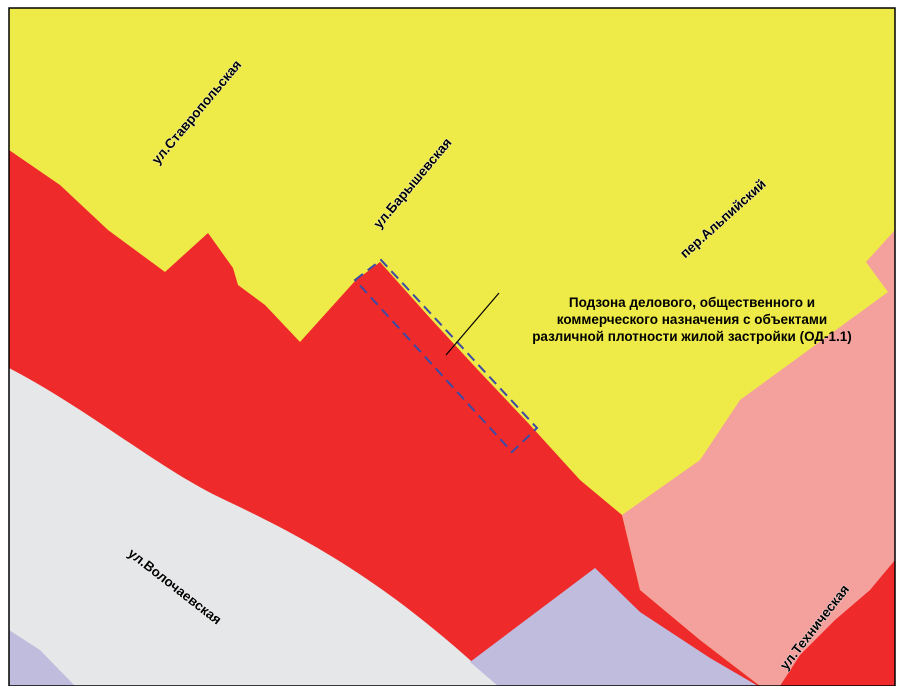 The height and width of the screenshot is (691, 904). What do you see at coordinates (837, 623) in the screenshot?
I see `zone-red-southeast` at bounding box center [837, 623].